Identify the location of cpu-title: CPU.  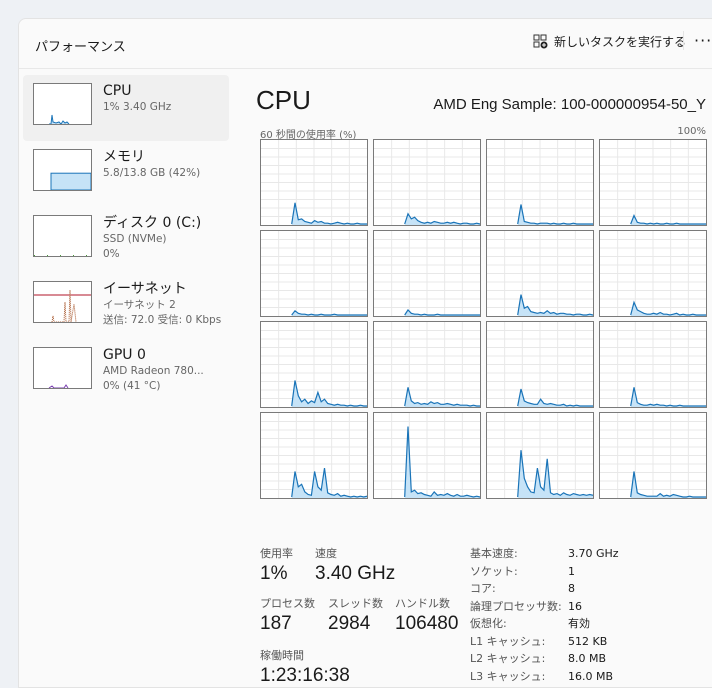
(283, 100).